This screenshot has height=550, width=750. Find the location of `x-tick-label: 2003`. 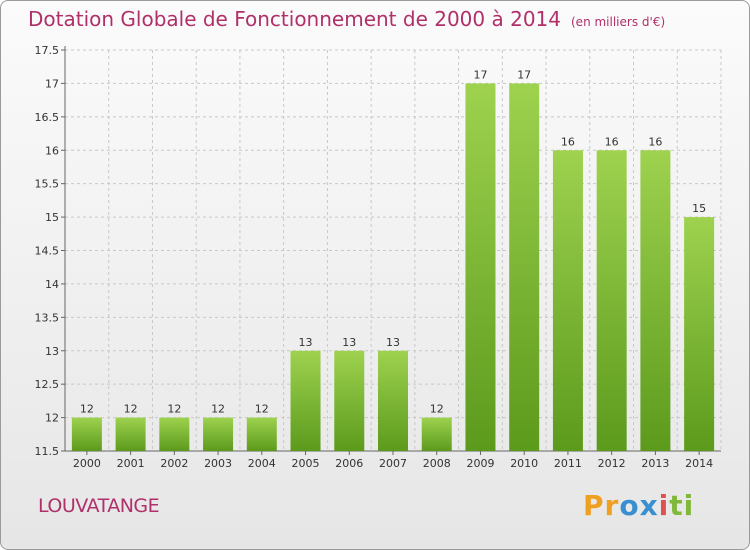

x-tick-label: 2003 is located at coordinates (218, 463).